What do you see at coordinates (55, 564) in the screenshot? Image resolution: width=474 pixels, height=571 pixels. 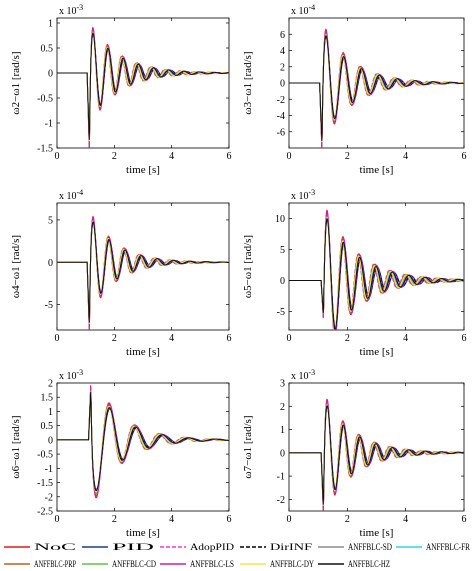 I see `legend-label: ANFFBLC-PRP` at bounding box center [55, 564].